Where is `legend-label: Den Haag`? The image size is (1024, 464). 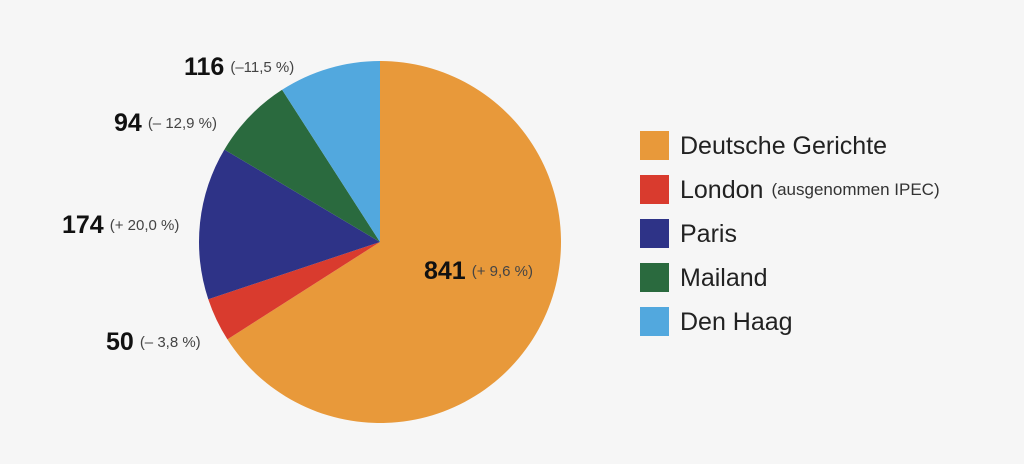 legend-label: Den Haag is located at coordinates (736, 322).